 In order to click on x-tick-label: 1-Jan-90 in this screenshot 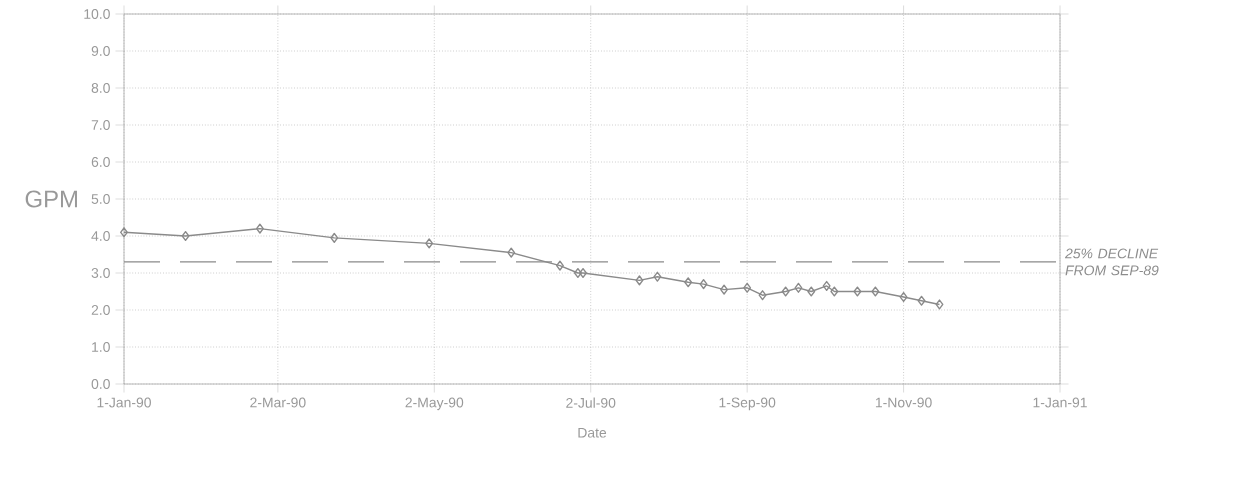, I will do `click(124, 402)`.